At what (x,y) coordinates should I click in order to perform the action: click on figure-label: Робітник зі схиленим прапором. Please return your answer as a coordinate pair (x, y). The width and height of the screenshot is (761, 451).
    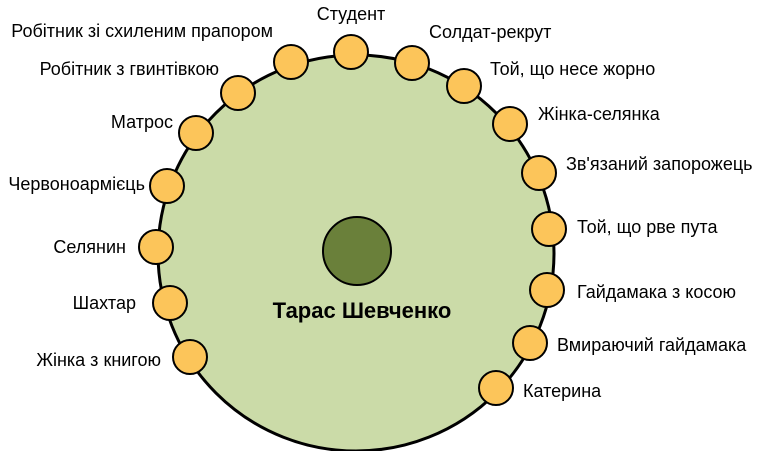
    Looking at the image, I should click on (142, 31).